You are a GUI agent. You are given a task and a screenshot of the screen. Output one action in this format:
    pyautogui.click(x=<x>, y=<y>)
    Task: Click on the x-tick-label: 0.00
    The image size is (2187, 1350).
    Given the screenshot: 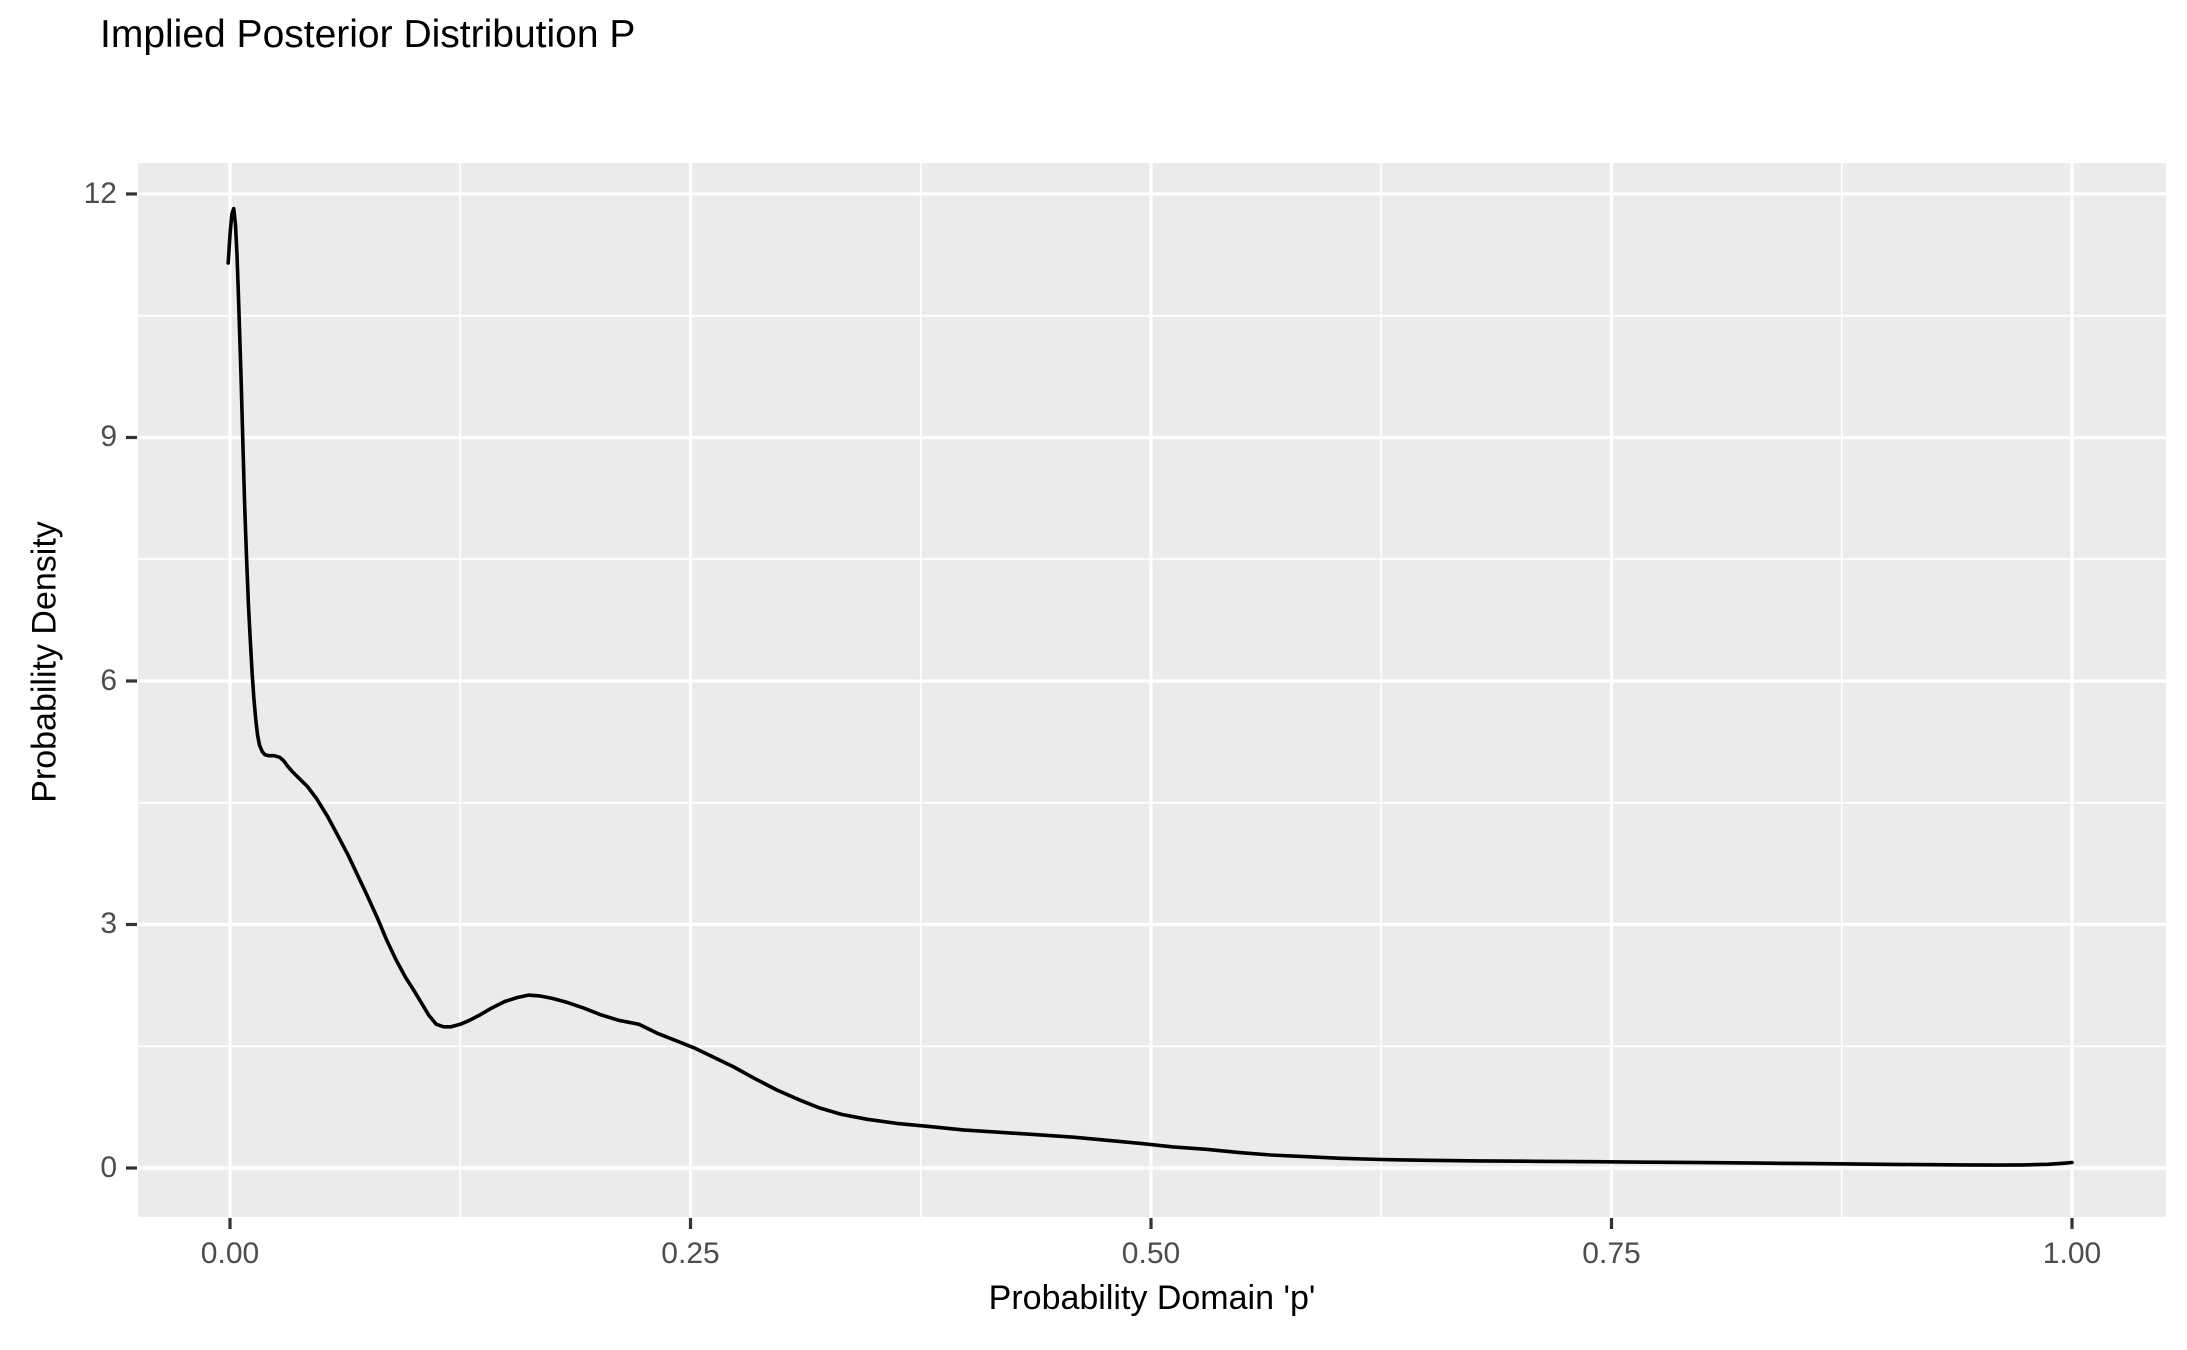 What is the action you would take?
    pyautogui.click(x=230, y=1253)
    